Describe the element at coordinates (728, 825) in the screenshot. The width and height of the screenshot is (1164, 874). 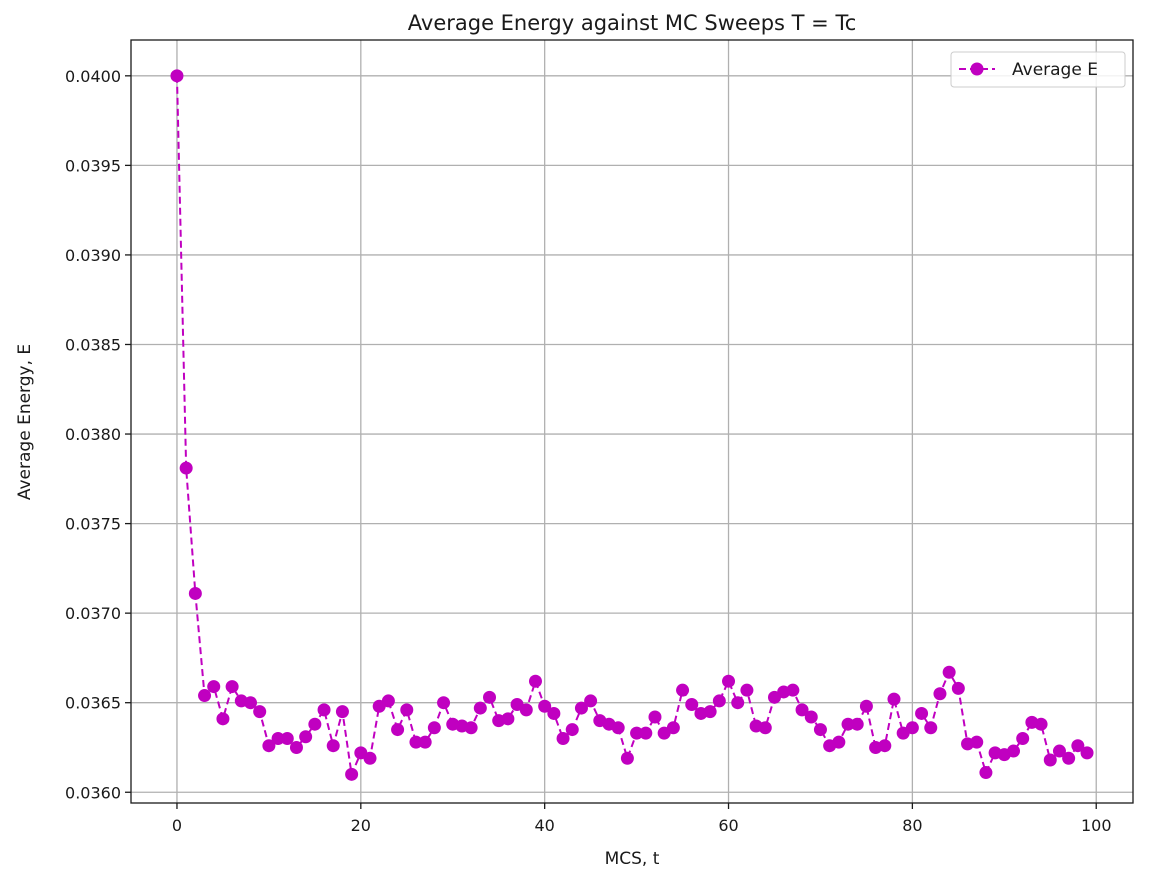
I see `x-tick-label: 60` at that location.